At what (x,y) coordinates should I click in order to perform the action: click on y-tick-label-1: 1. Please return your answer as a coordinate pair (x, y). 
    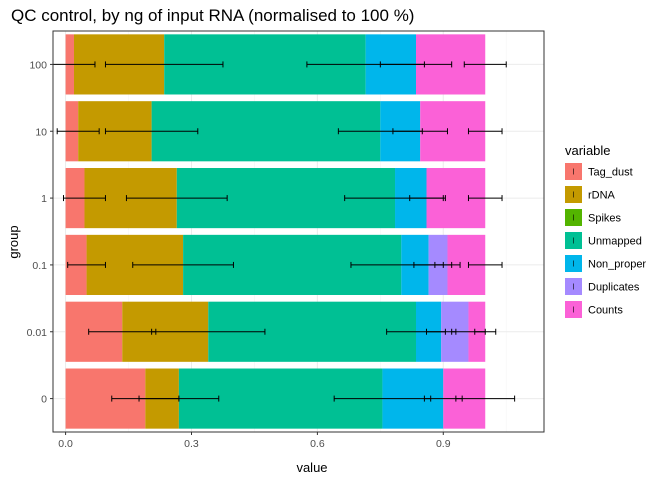
    Looking at the image, I should click on (44, 199).